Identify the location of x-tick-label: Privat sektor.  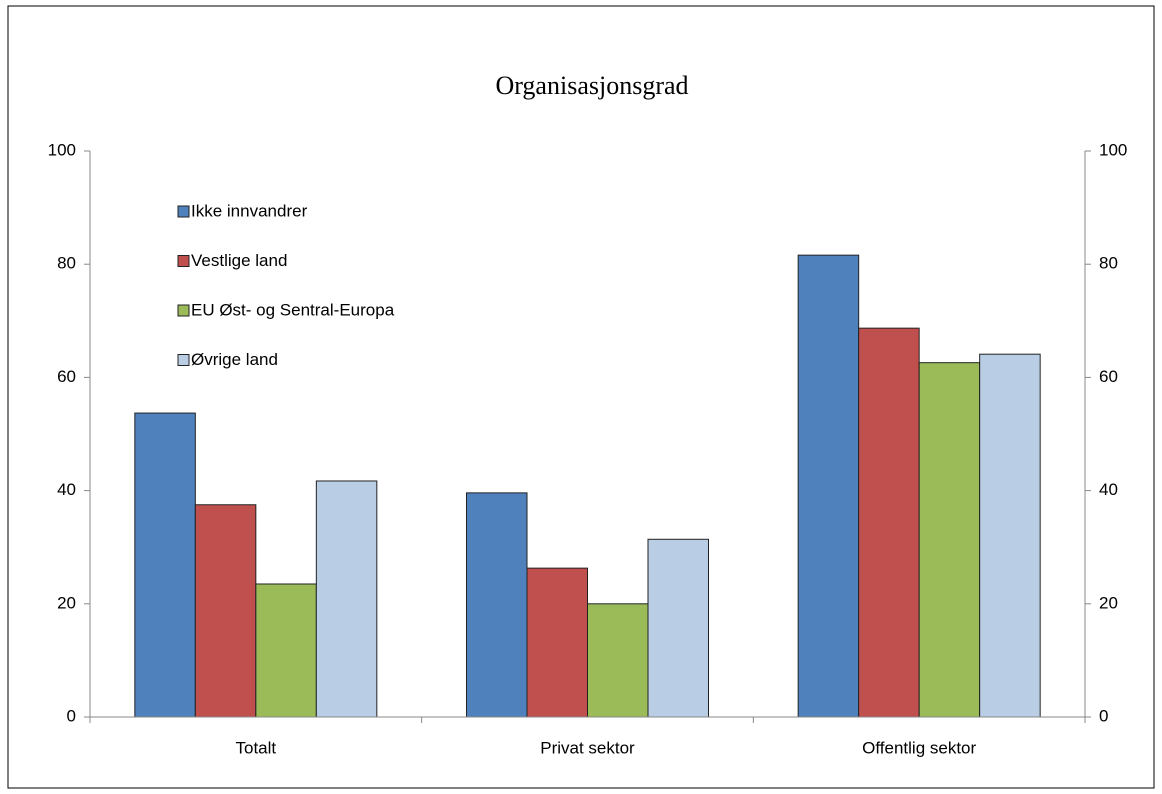
(587, 747).